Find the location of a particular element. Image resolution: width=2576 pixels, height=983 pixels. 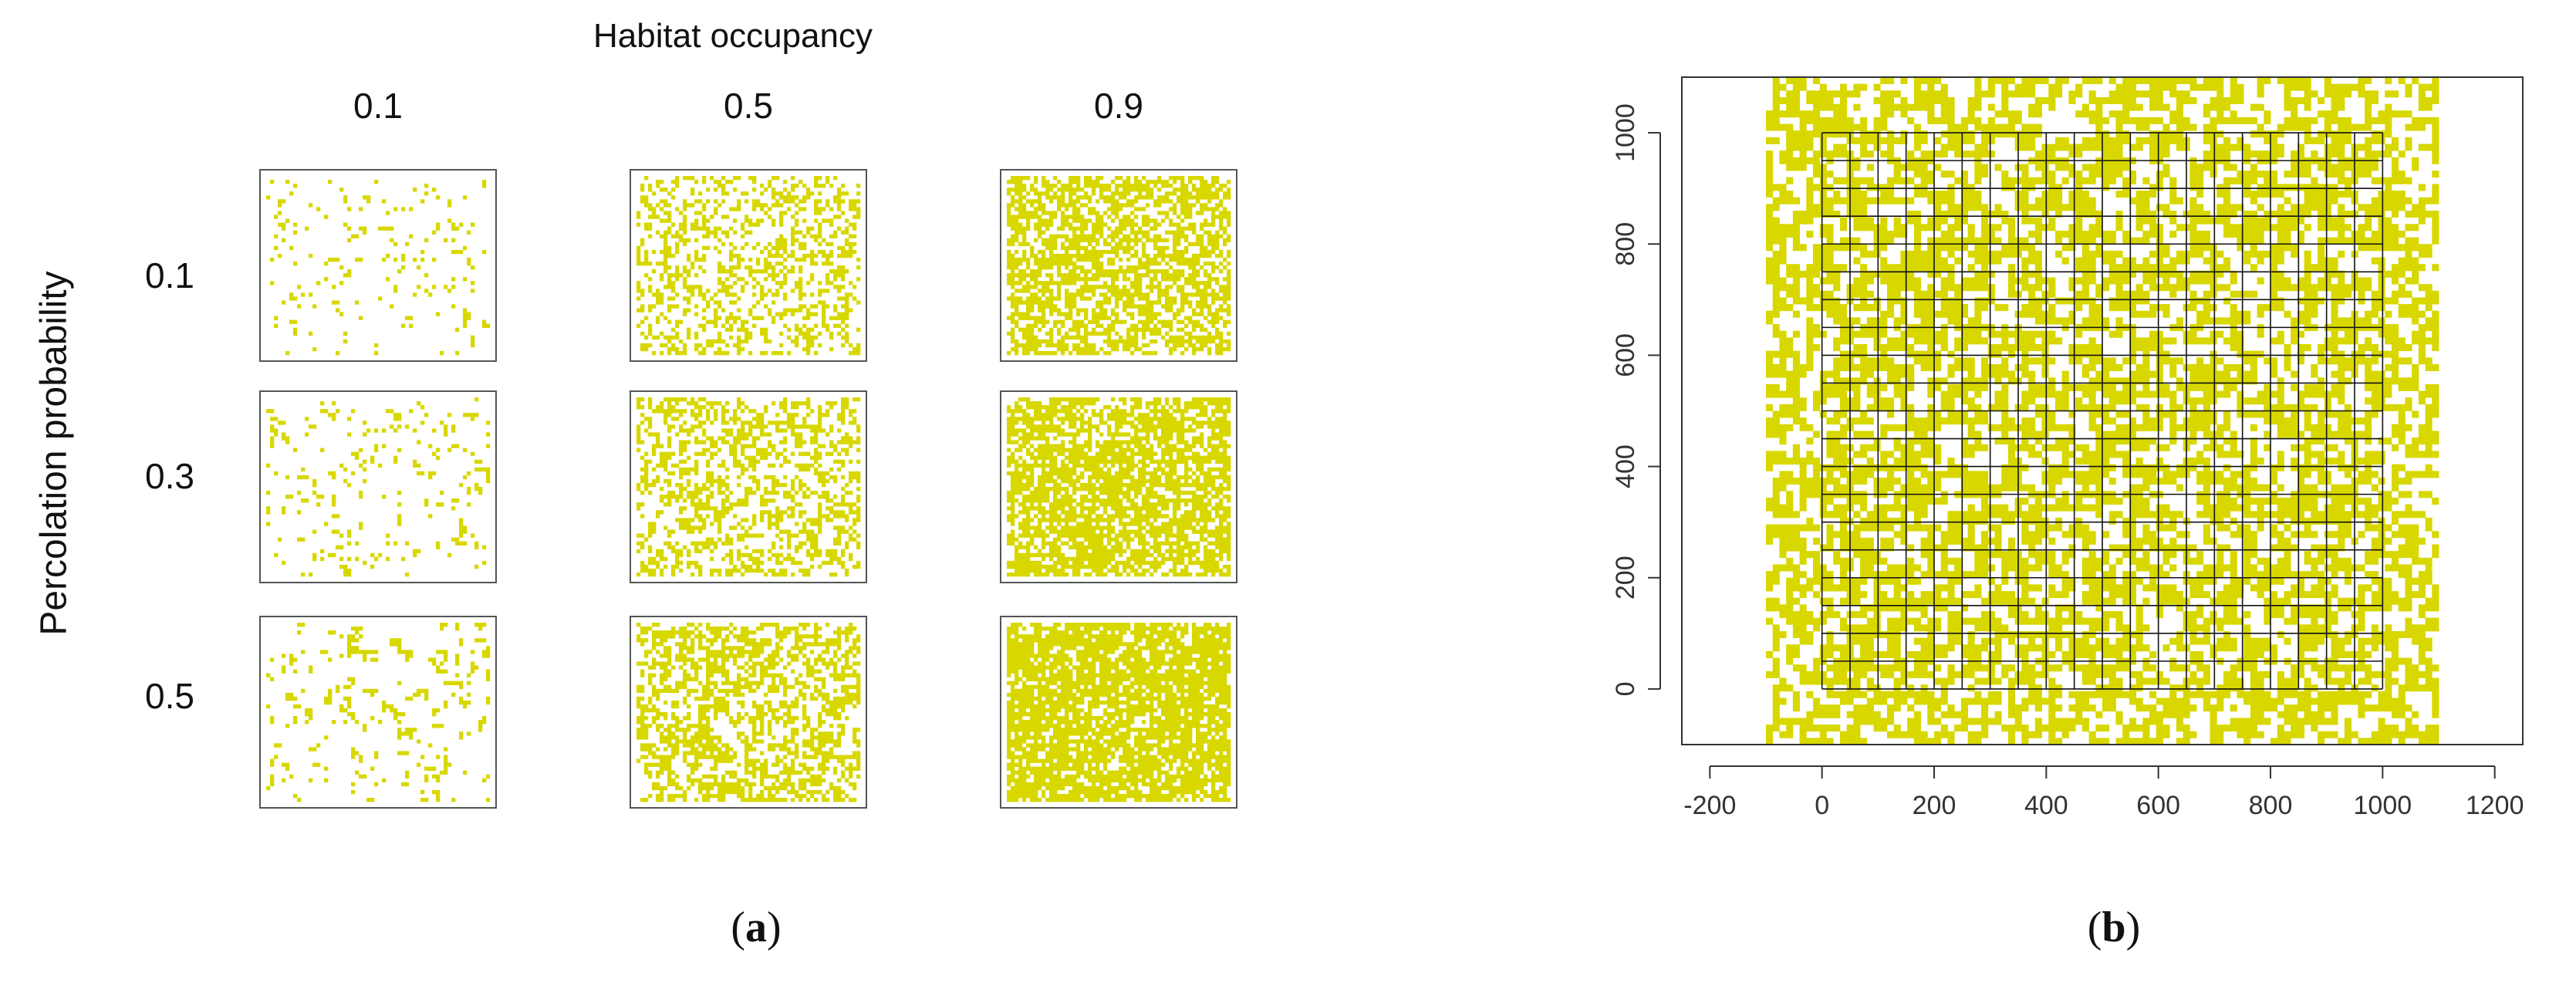

y-tick-label-3: 600 is located at coordinates (1625, 355).